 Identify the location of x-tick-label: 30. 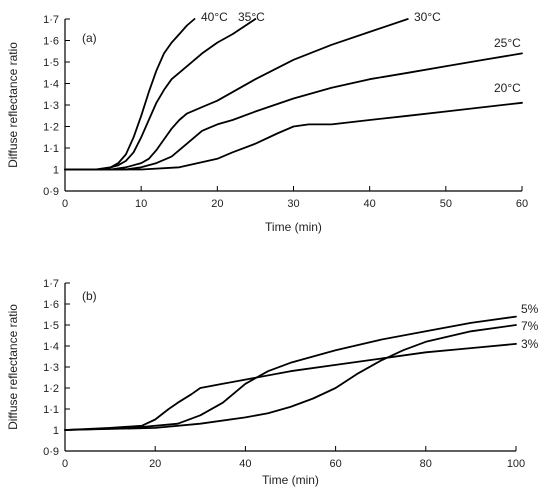
(293, 204).